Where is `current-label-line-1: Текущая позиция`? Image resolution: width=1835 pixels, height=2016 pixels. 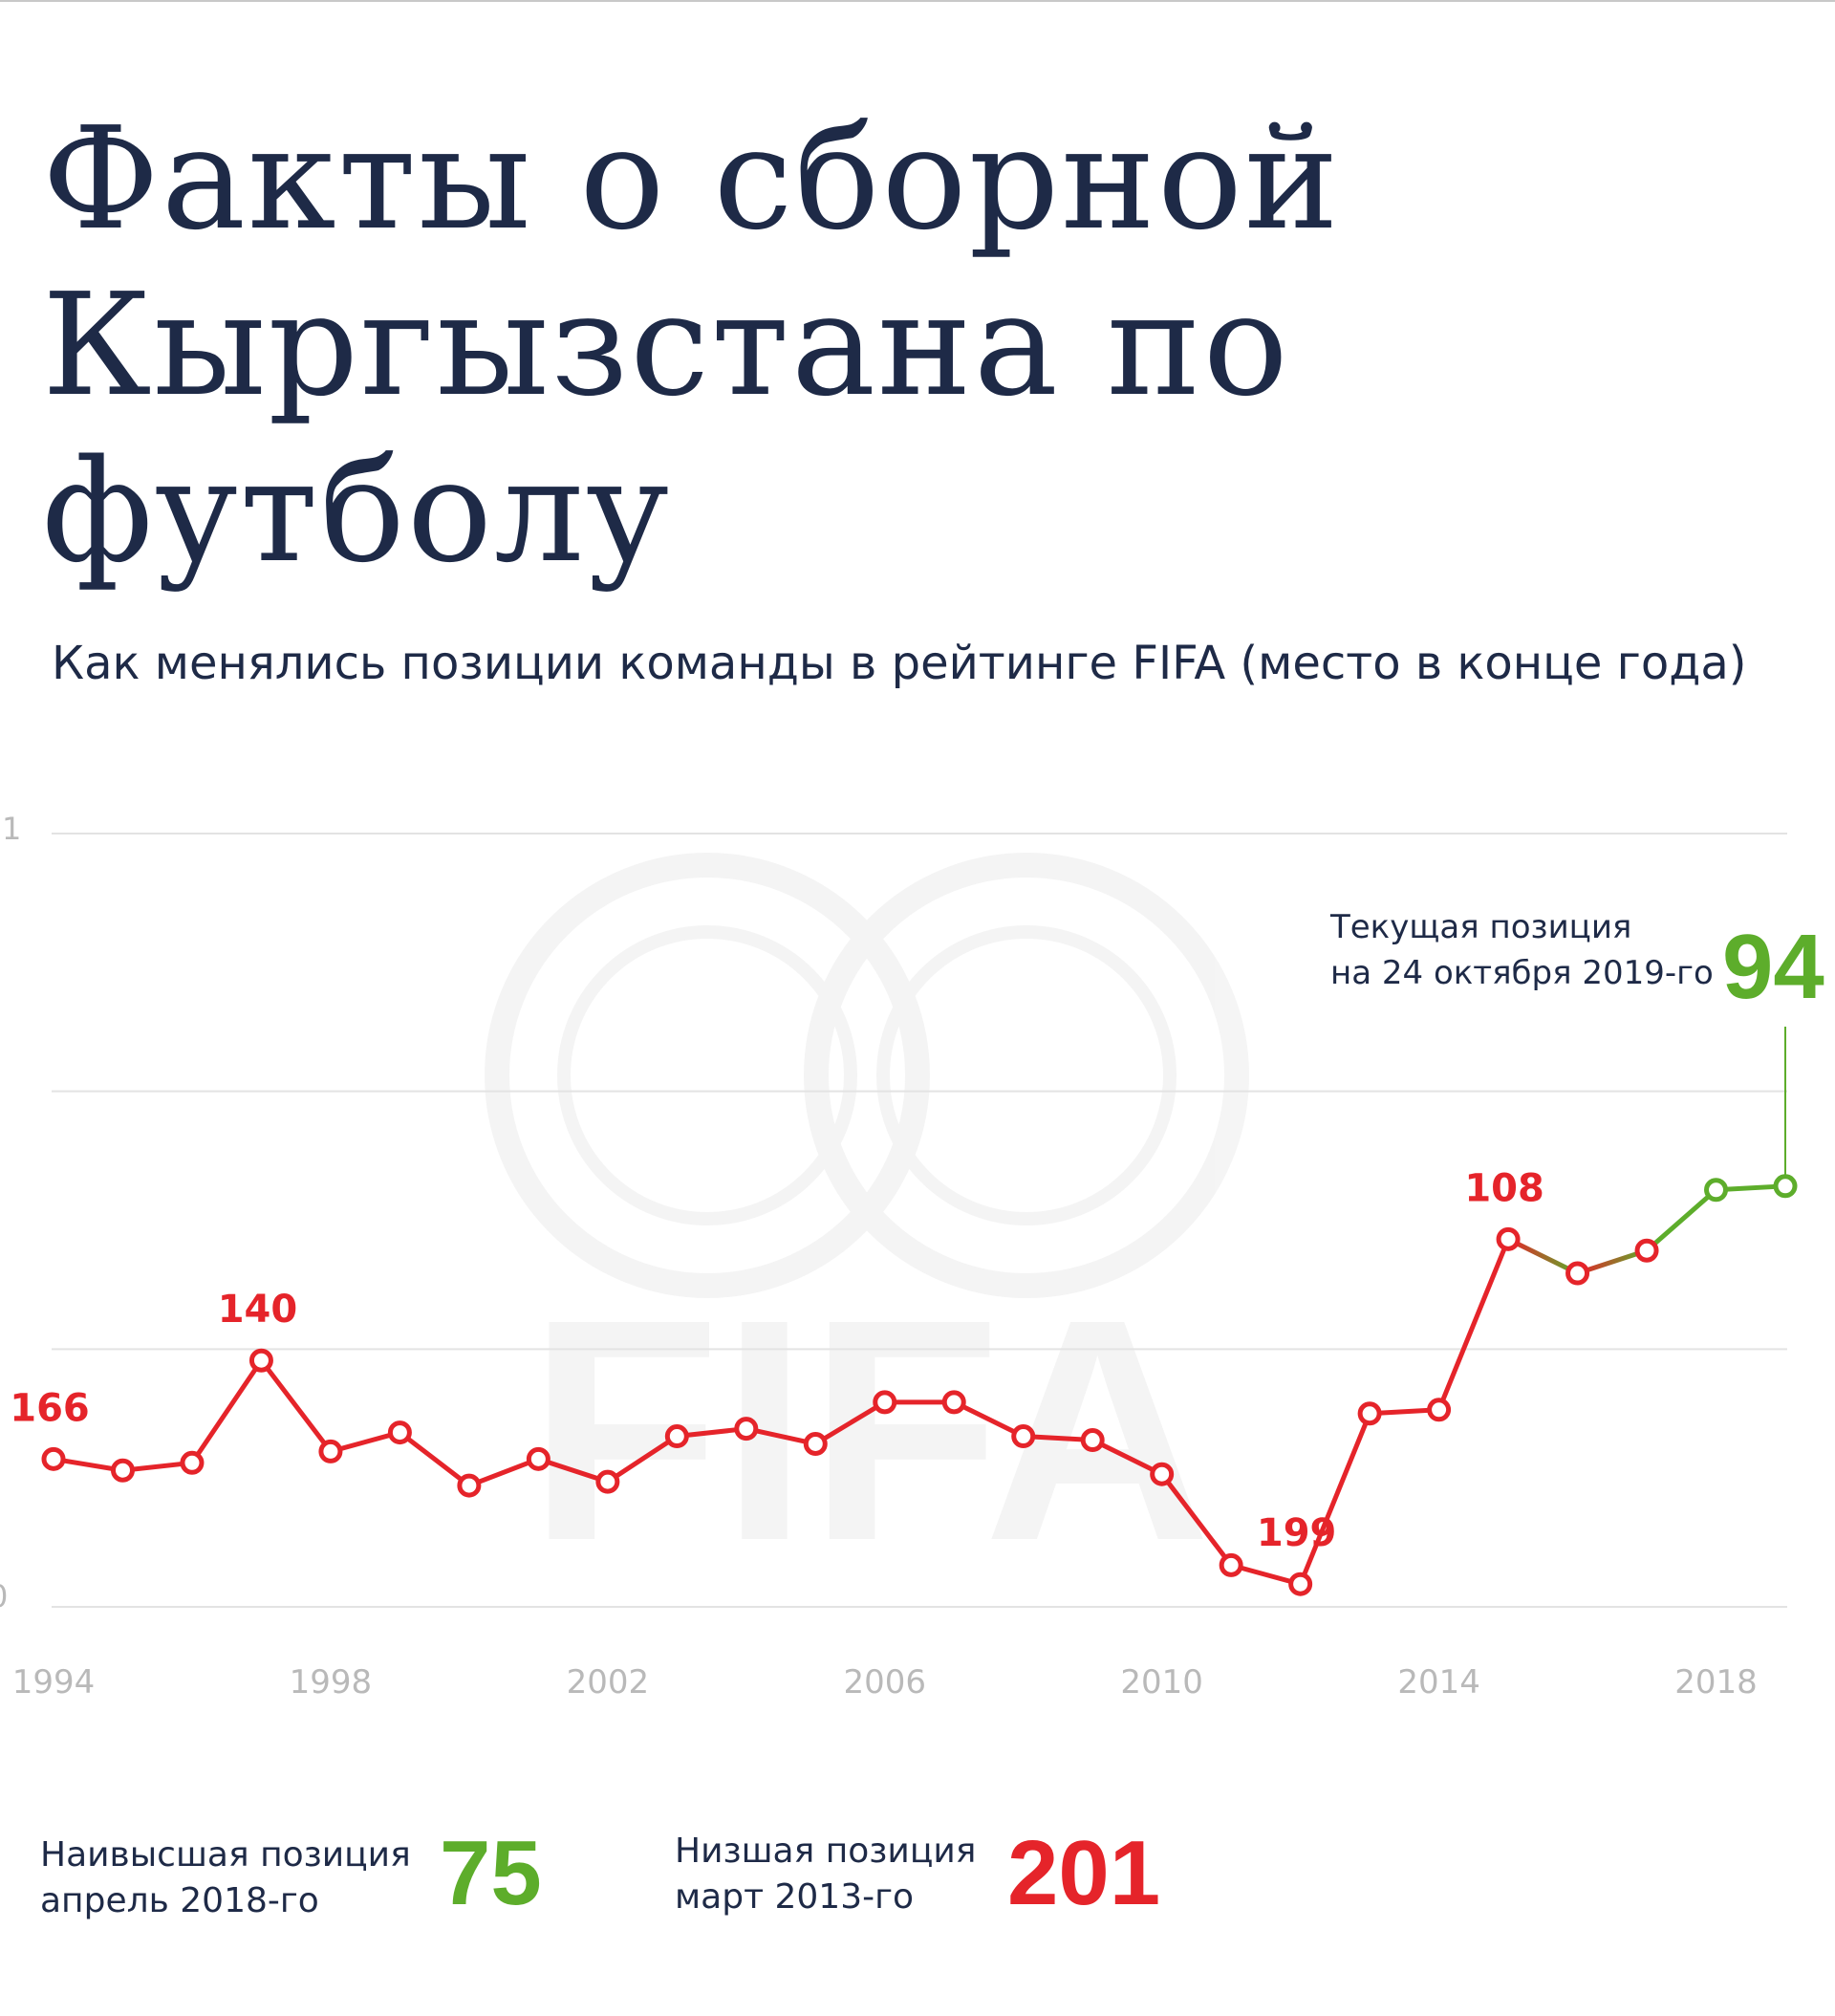 current-label-line-1: Текущая позиция is located at coordinates (1480, 927).